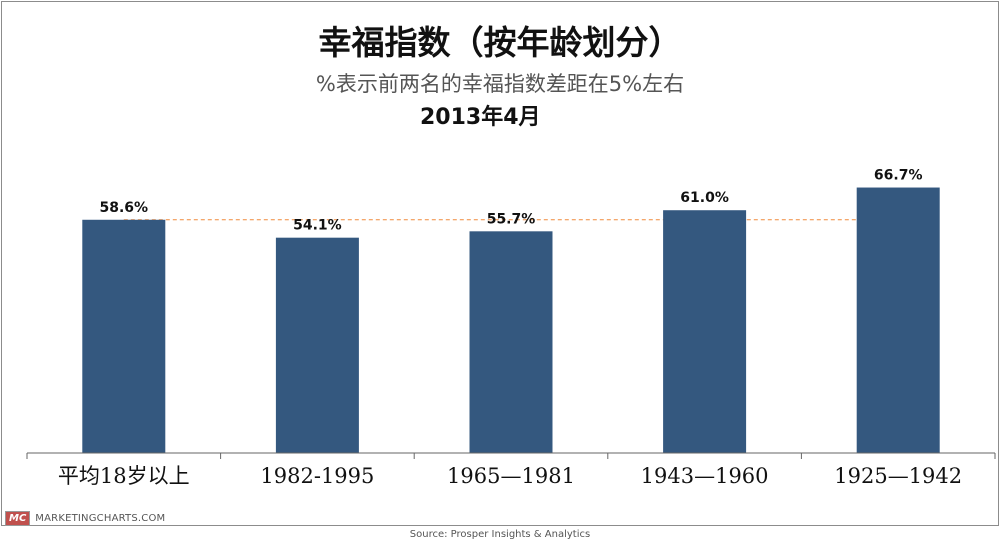  I want to click on value-label-2: 55.7%, so click(511, 219).